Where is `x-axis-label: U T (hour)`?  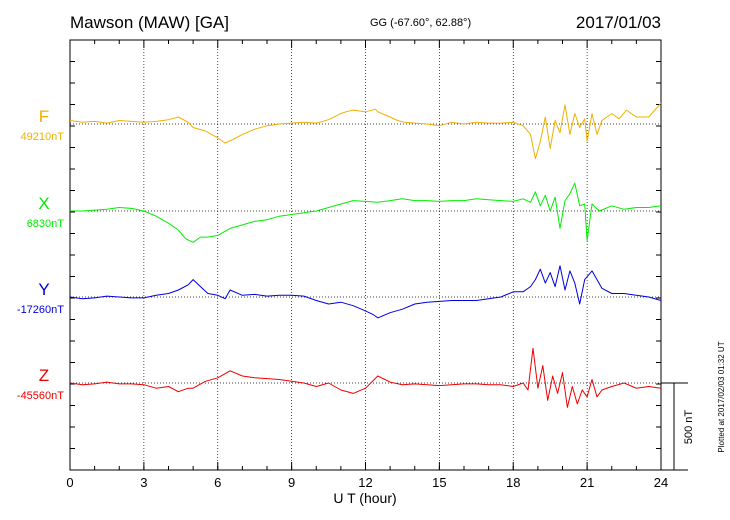
x-axis-label: U T (hour) is located at coordinates (364, 498).